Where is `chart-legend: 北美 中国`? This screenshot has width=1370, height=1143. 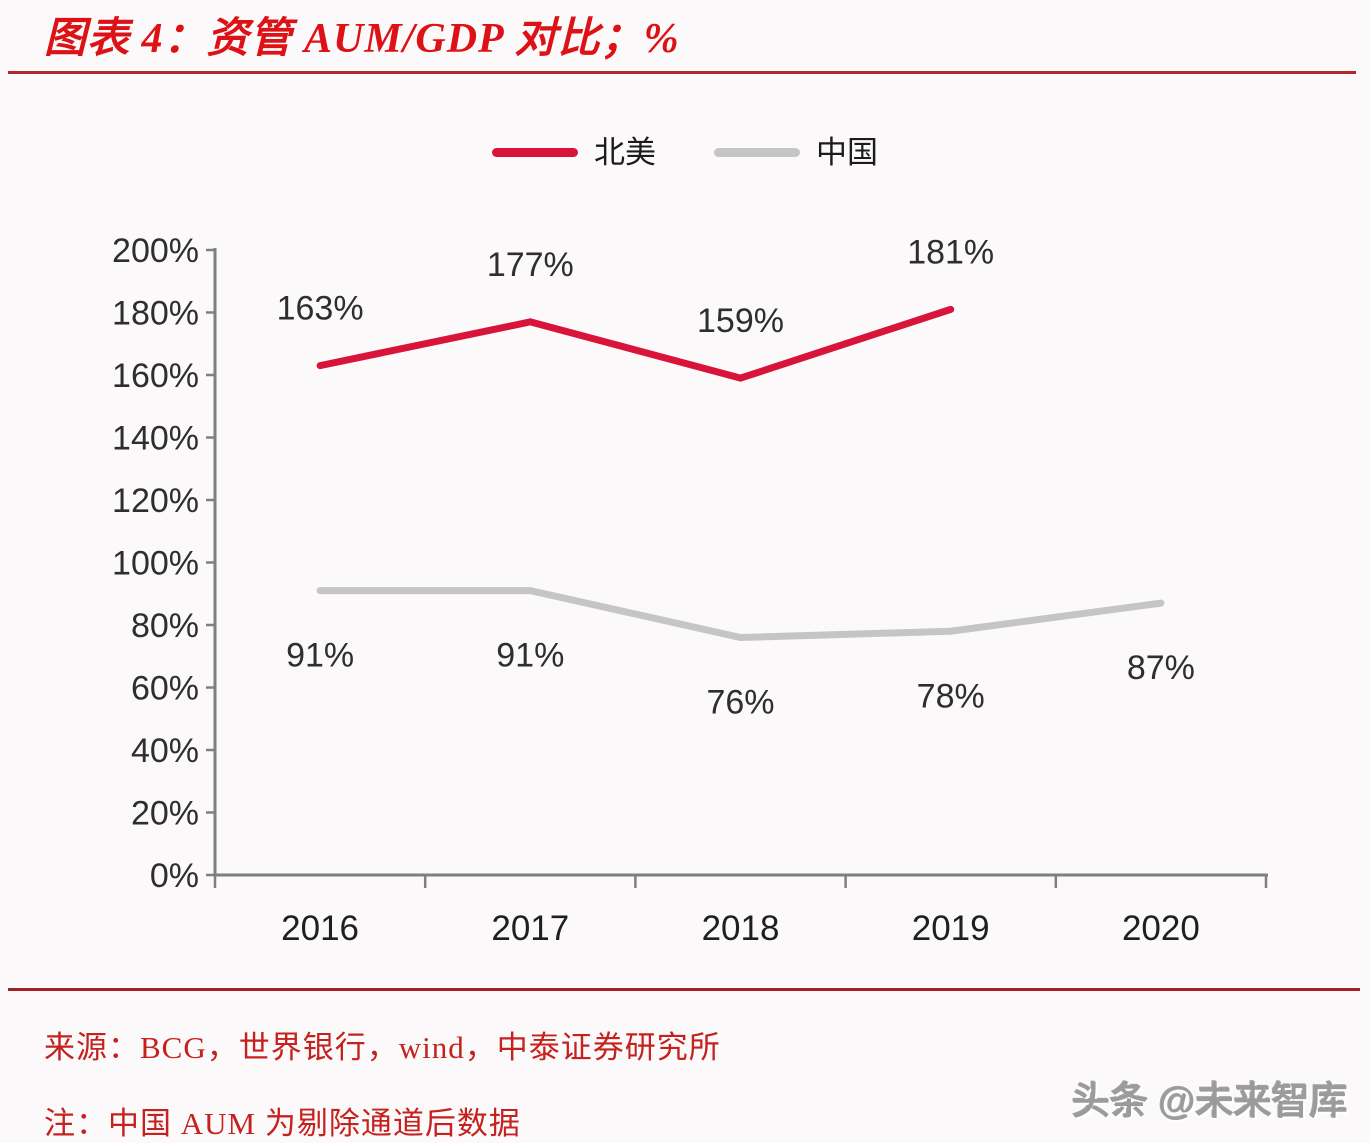 chart-legend: 北美 中国 is located at coordinates (685, 152).